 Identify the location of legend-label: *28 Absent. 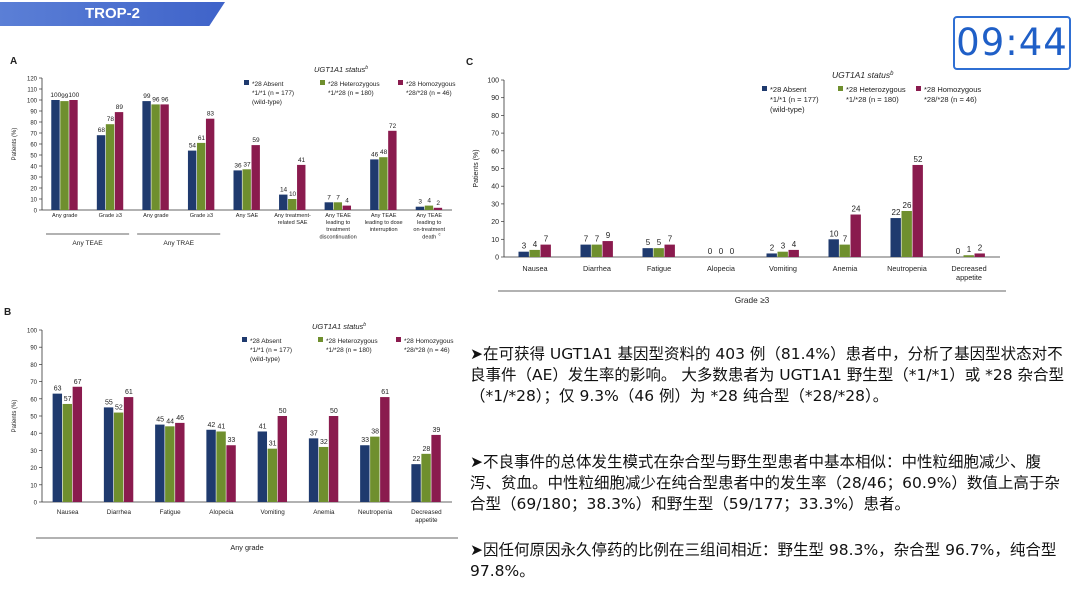
(788, 89).